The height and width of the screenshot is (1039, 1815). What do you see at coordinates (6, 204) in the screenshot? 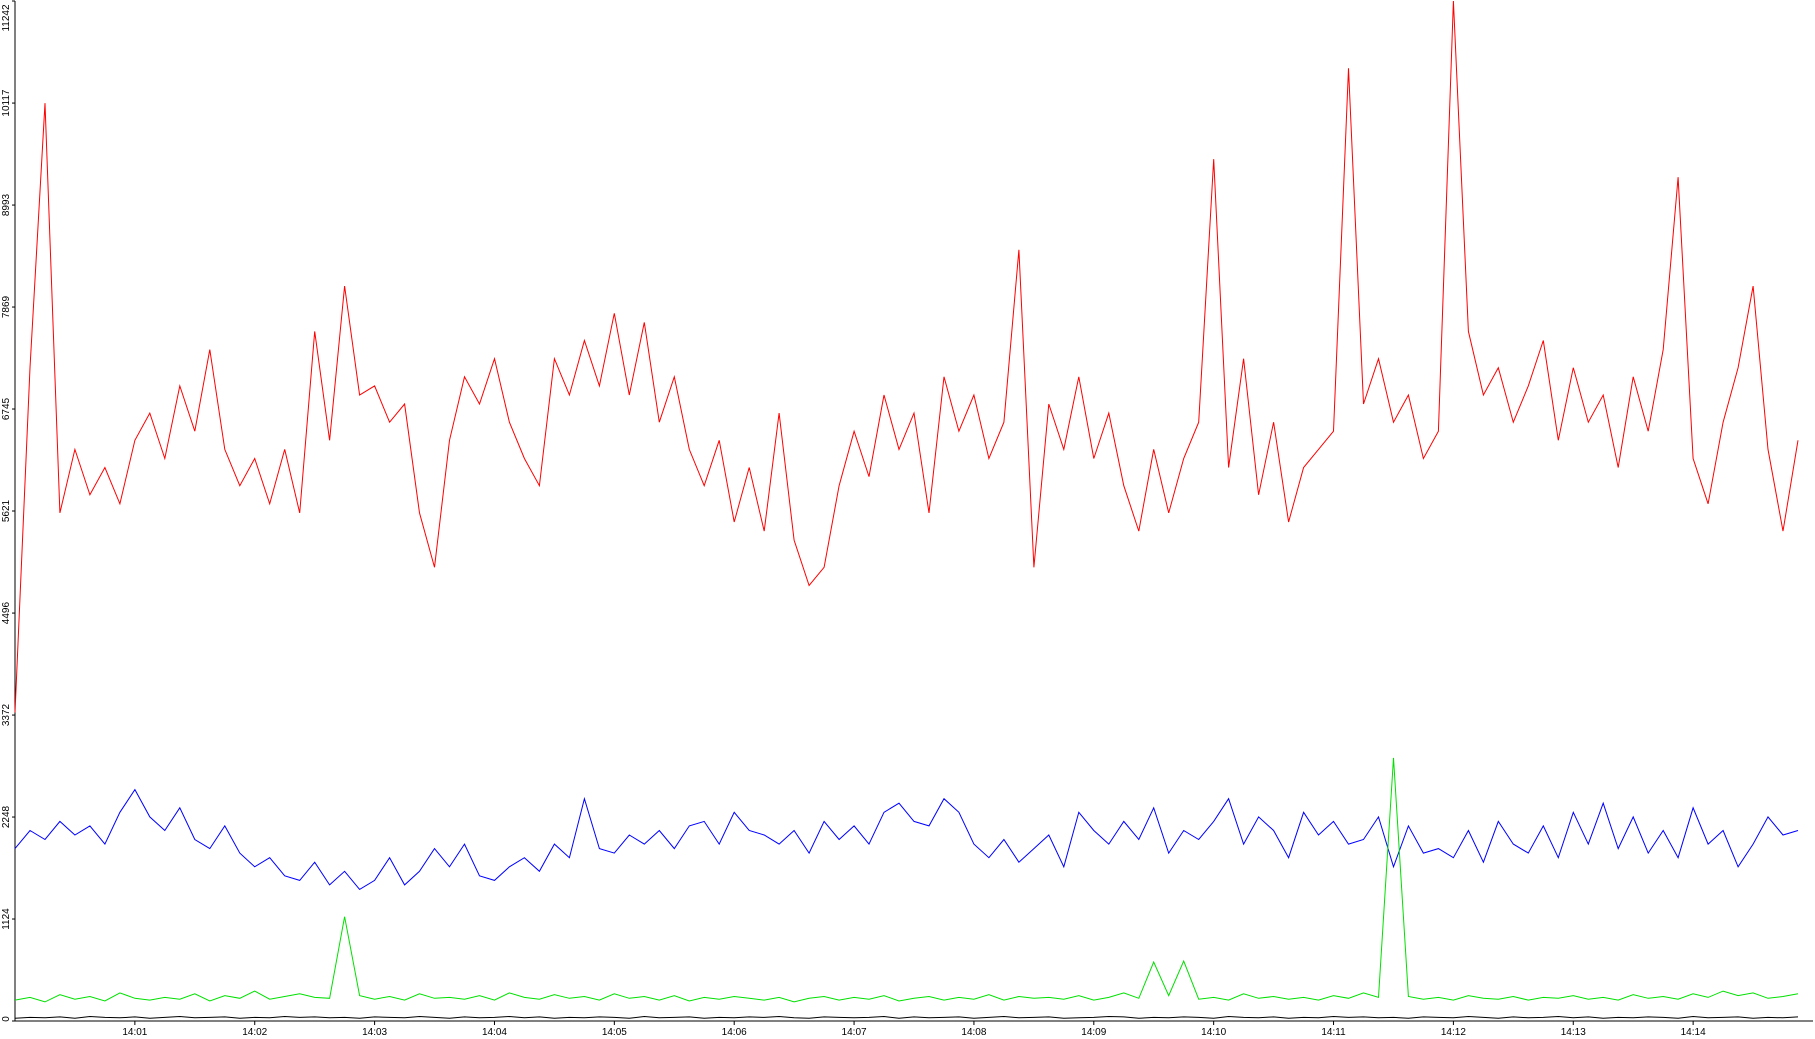
I see `y-tick-label: 8993` at bounding box center [6, 204].